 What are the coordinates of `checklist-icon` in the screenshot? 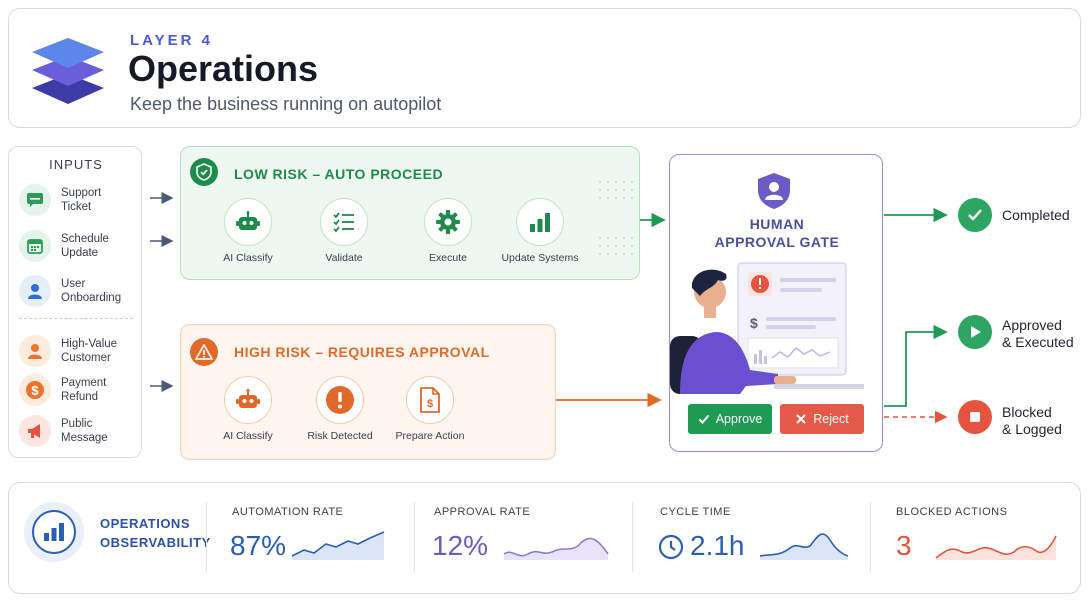 It's located at (343, 222).